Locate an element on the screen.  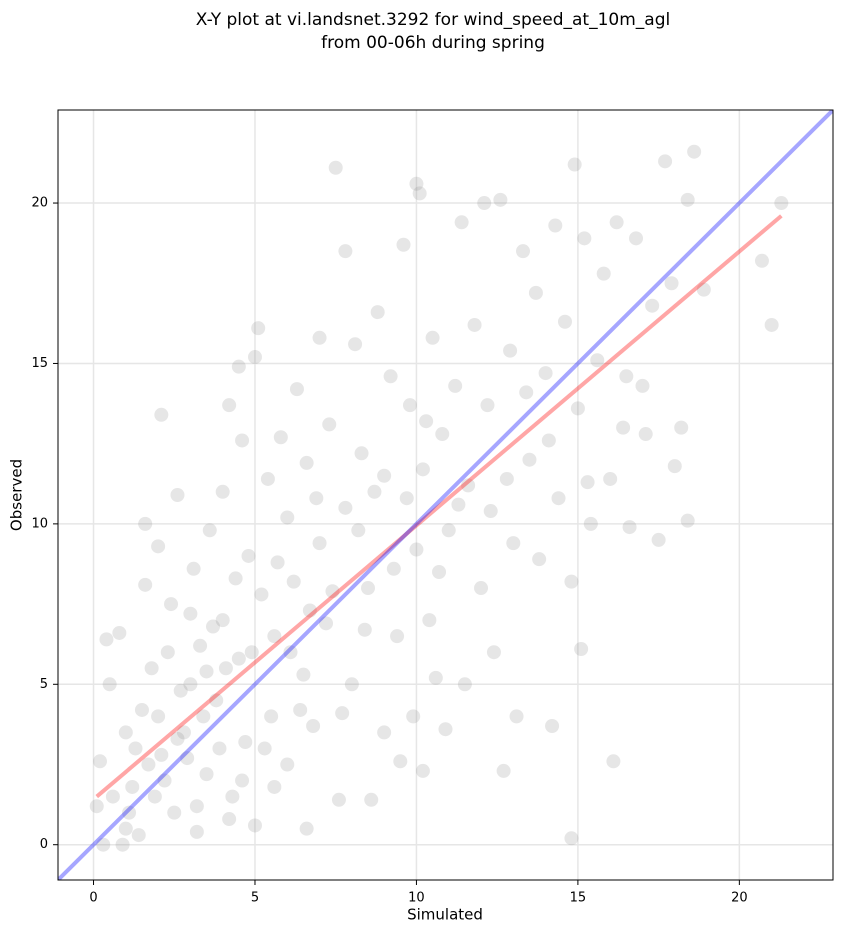
y-tick-label: 0 is located at coordinates (44, 844).